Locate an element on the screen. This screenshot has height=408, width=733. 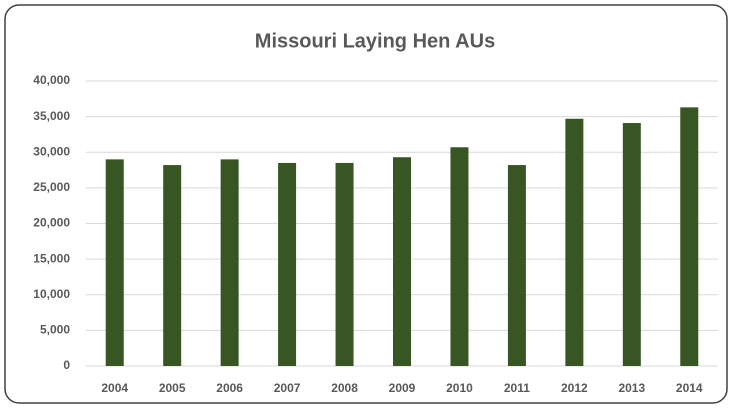
x-tick-label: 2005 is located at coordinates (172, 388).